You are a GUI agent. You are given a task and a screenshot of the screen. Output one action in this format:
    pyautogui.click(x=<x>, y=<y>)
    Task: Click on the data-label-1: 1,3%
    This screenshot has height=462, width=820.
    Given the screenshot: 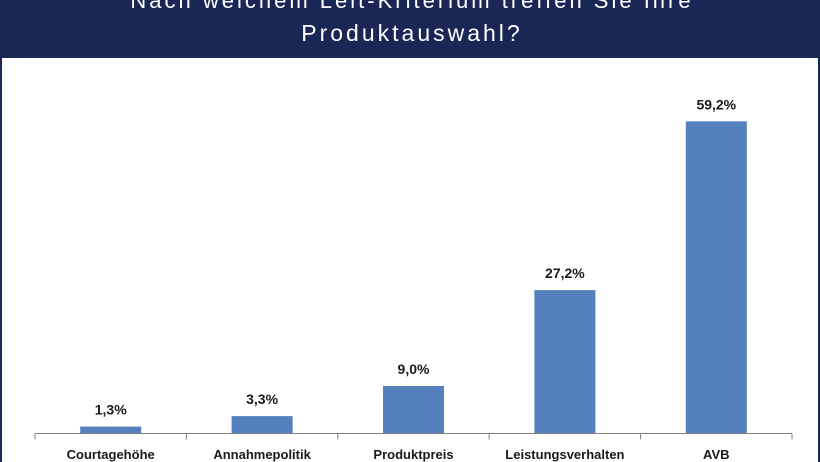 What is the action you would take?
    pyautogui.click(x=111, y=410)
    